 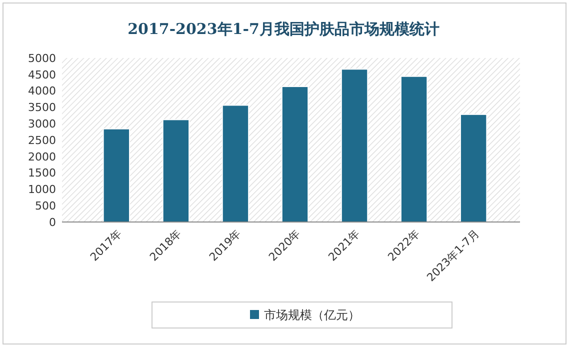 What do you see at coordinates (312, 315) in the screenshot?
I see `legend-label: 市场规模（亿元）` at bounding box center [312, 315].